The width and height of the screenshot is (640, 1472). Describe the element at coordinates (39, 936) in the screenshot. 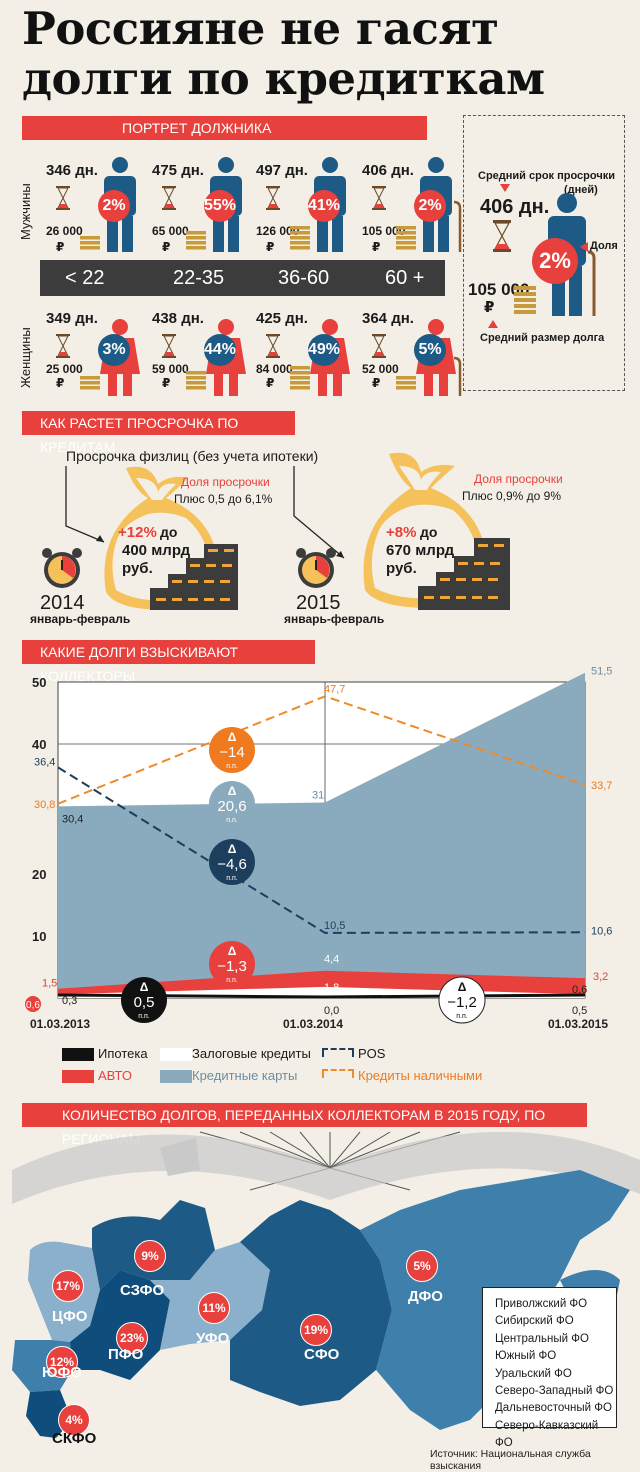

I see `y-tick-label: 10` at that location.